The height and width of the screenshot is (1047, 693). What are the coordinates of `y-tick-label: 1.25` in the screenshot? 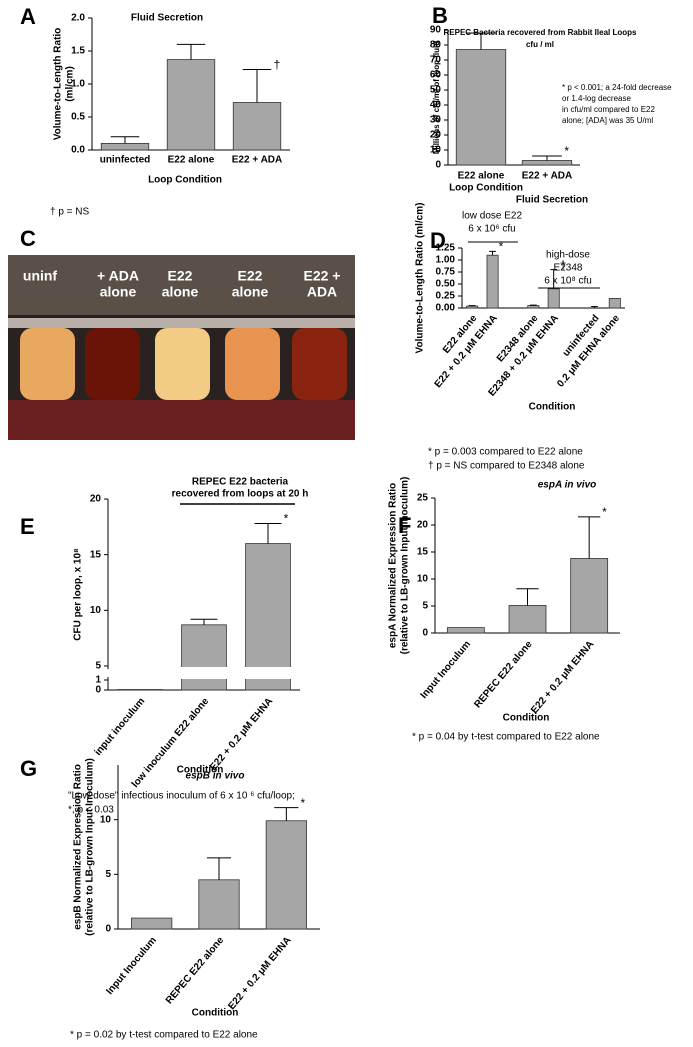 It's located at (446, 248).